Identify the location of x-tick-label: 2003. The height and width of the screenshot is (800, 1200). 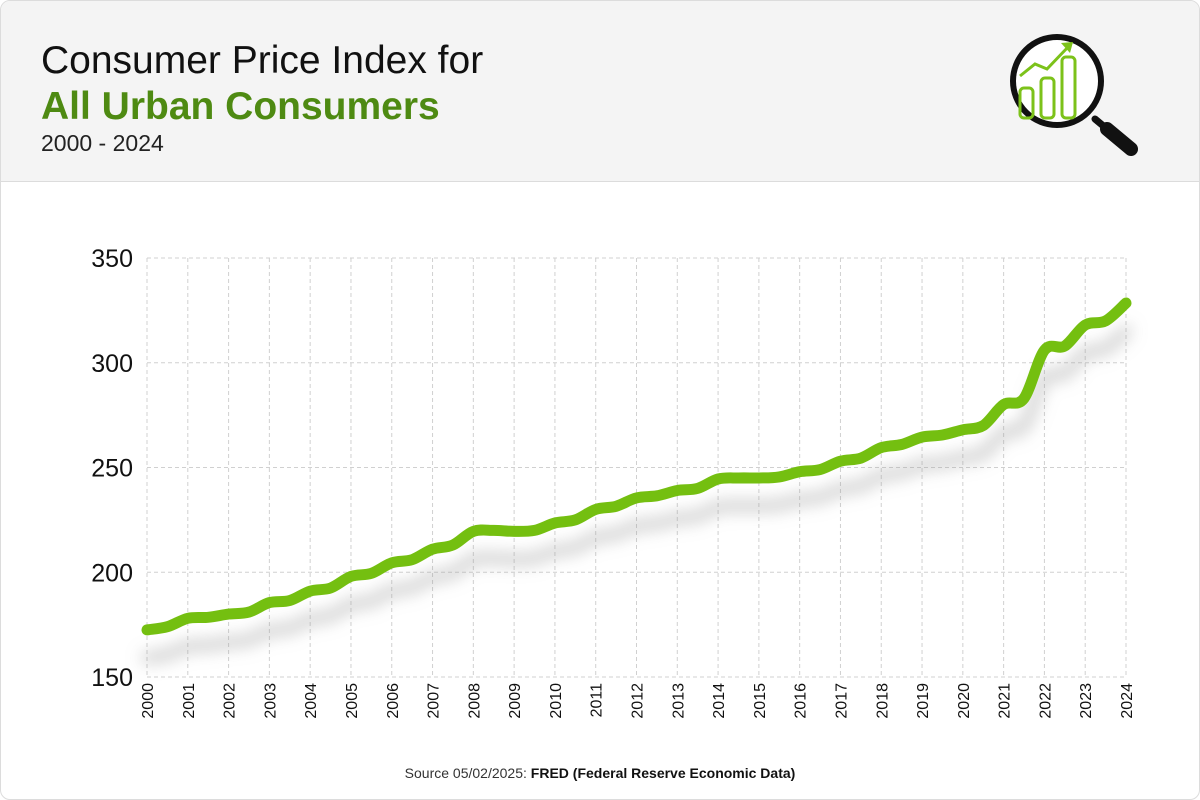
(270, 701).